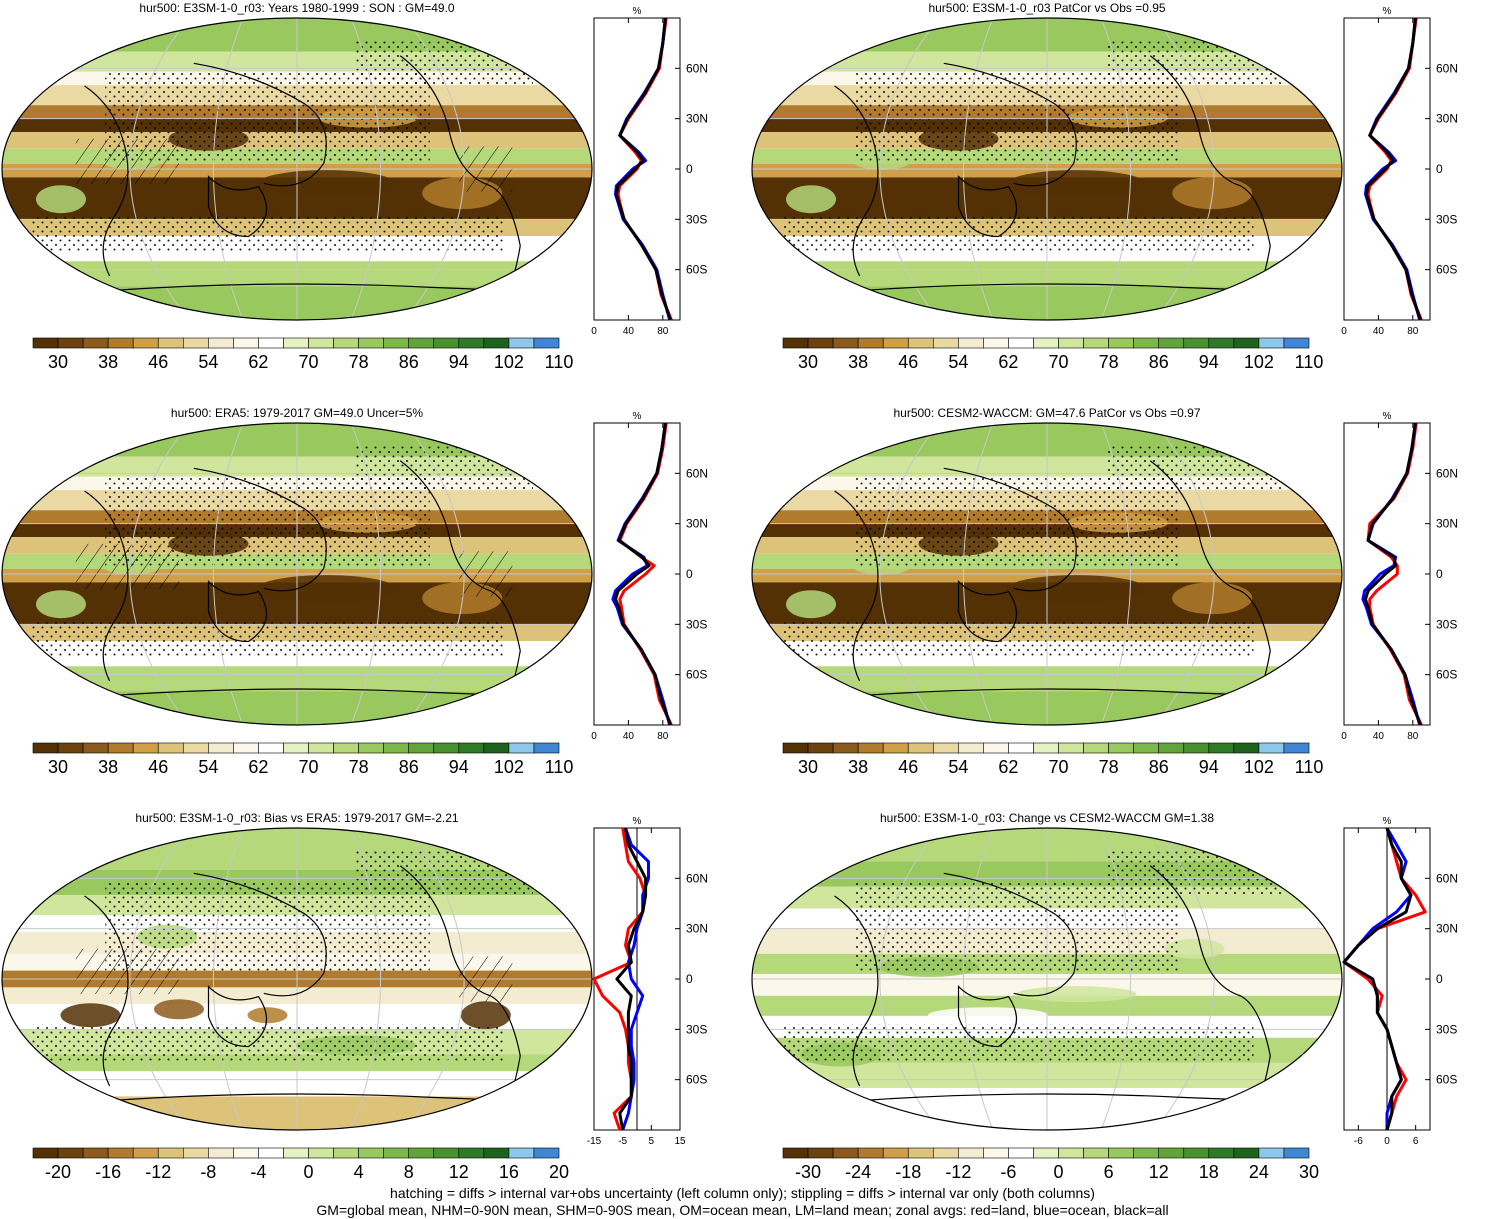 This screenshot has height=1219, width=1485. I want to click on colorbar-tick-label: 46, so click(158, 362).